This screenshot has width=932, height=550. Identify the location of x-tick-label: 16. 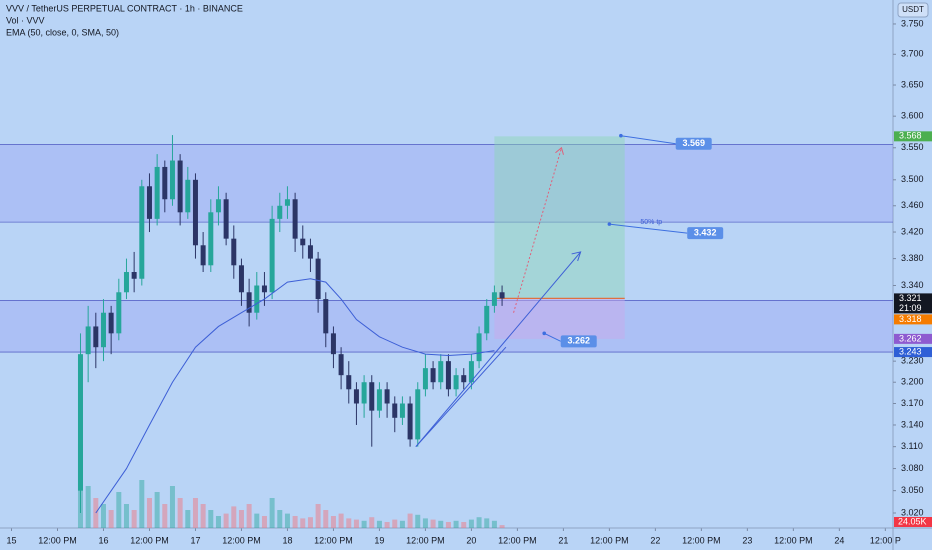
(103, 540).